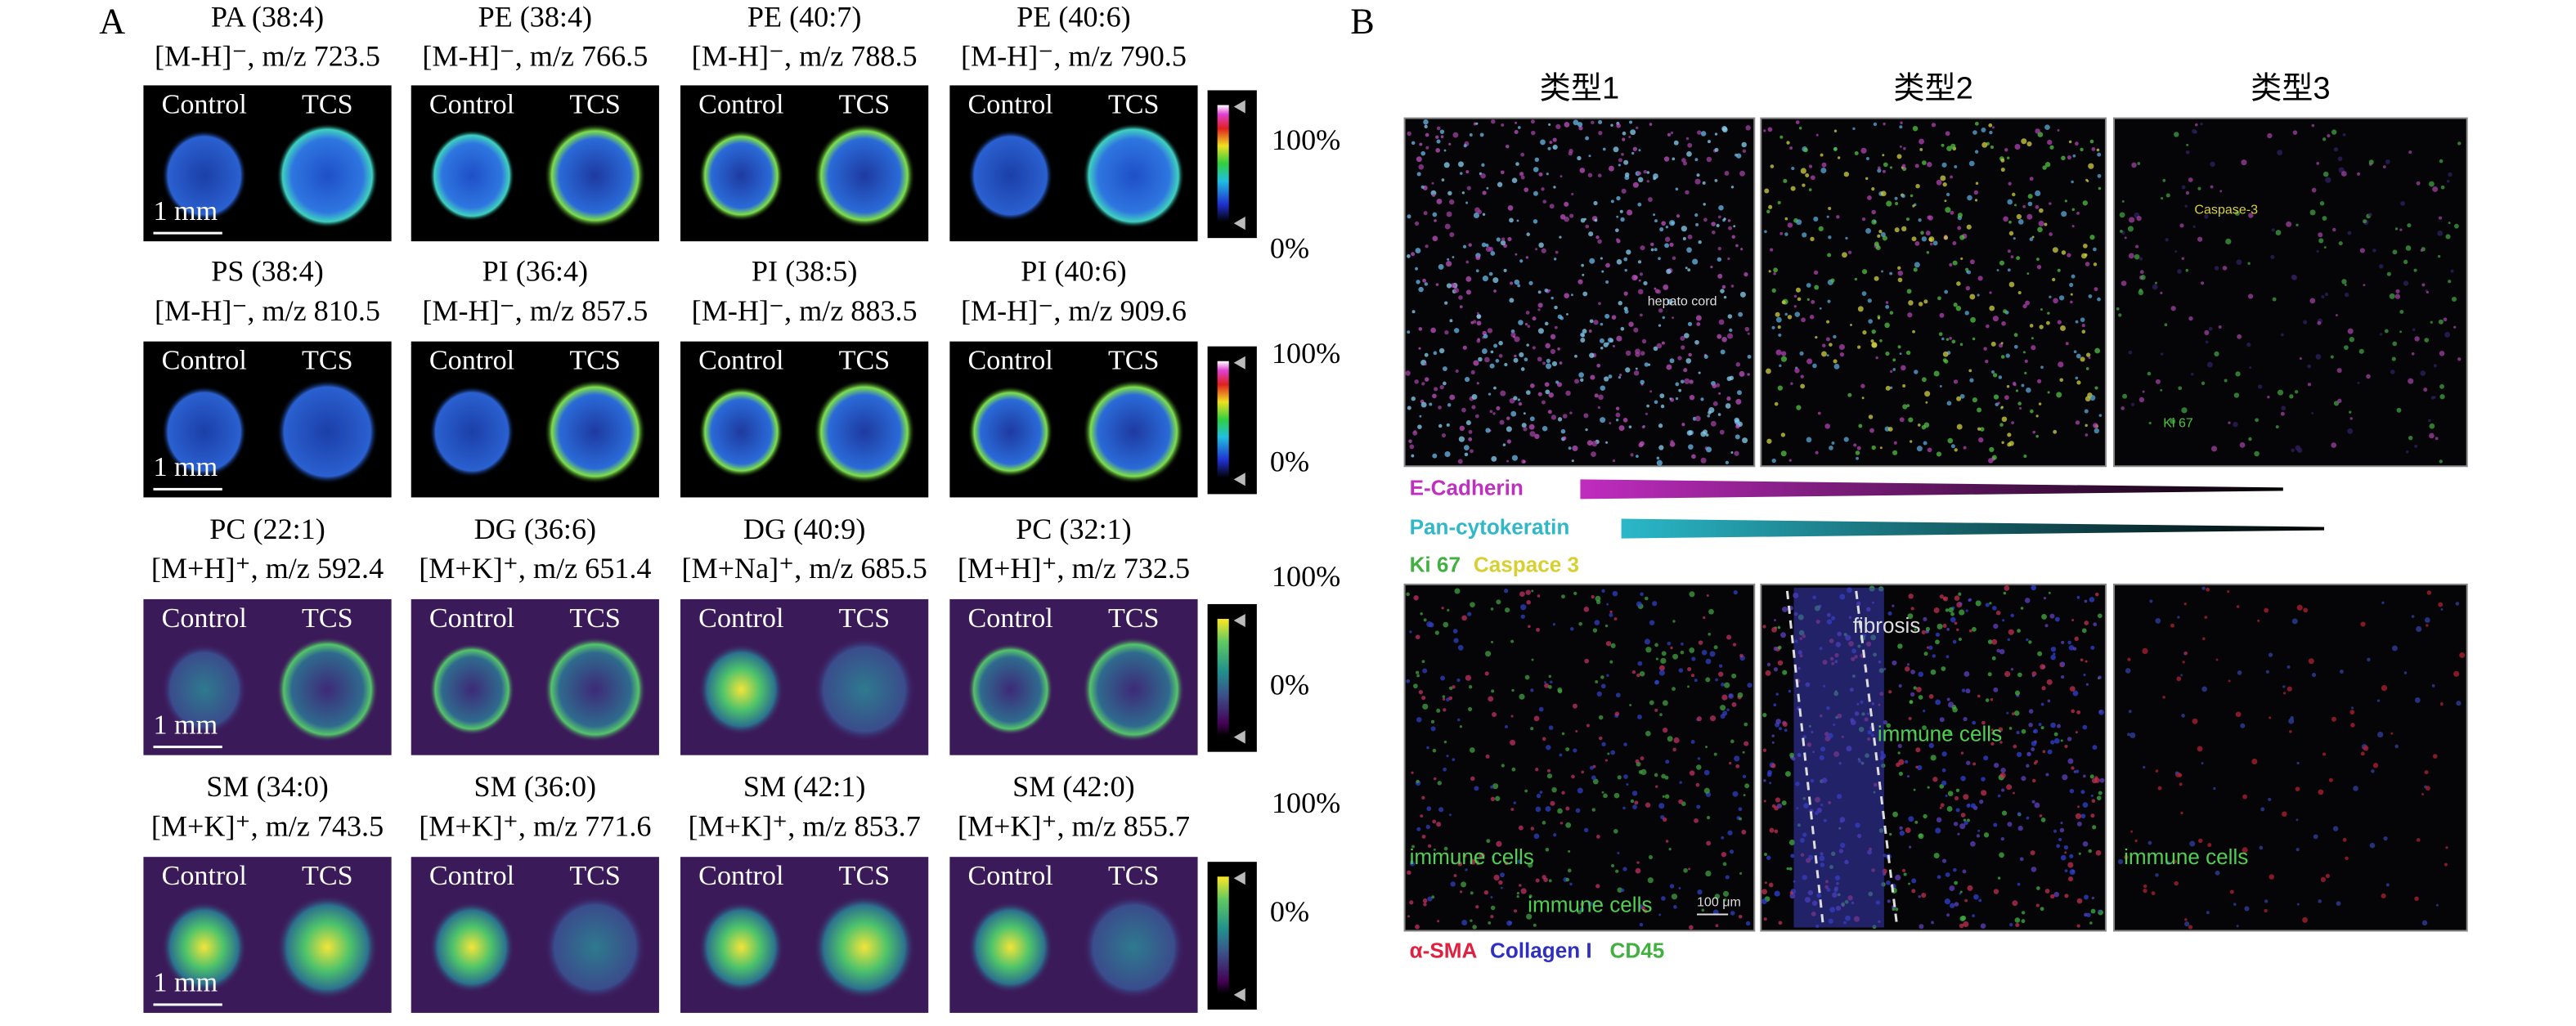 Image resolution: width=2576 pixels, height=1026 pixels. What do you see at coordinates (1637, 951) in the screenshot?
I see `legend-text: CD45` at bounding box center [1637, 951].